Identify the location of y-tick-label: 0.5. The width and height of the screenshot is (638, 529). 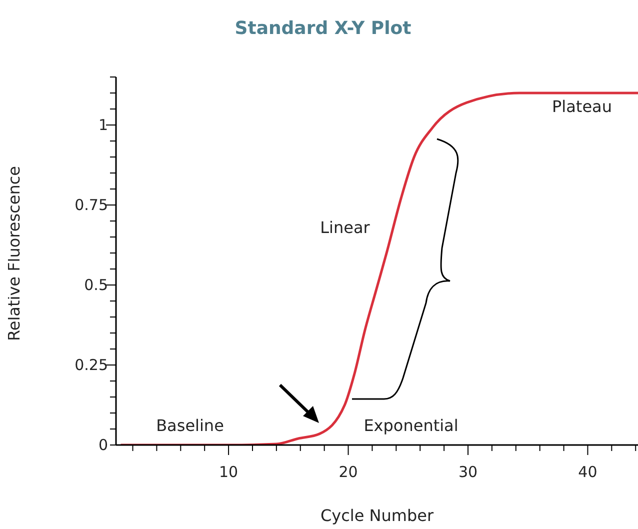
(96, 285).